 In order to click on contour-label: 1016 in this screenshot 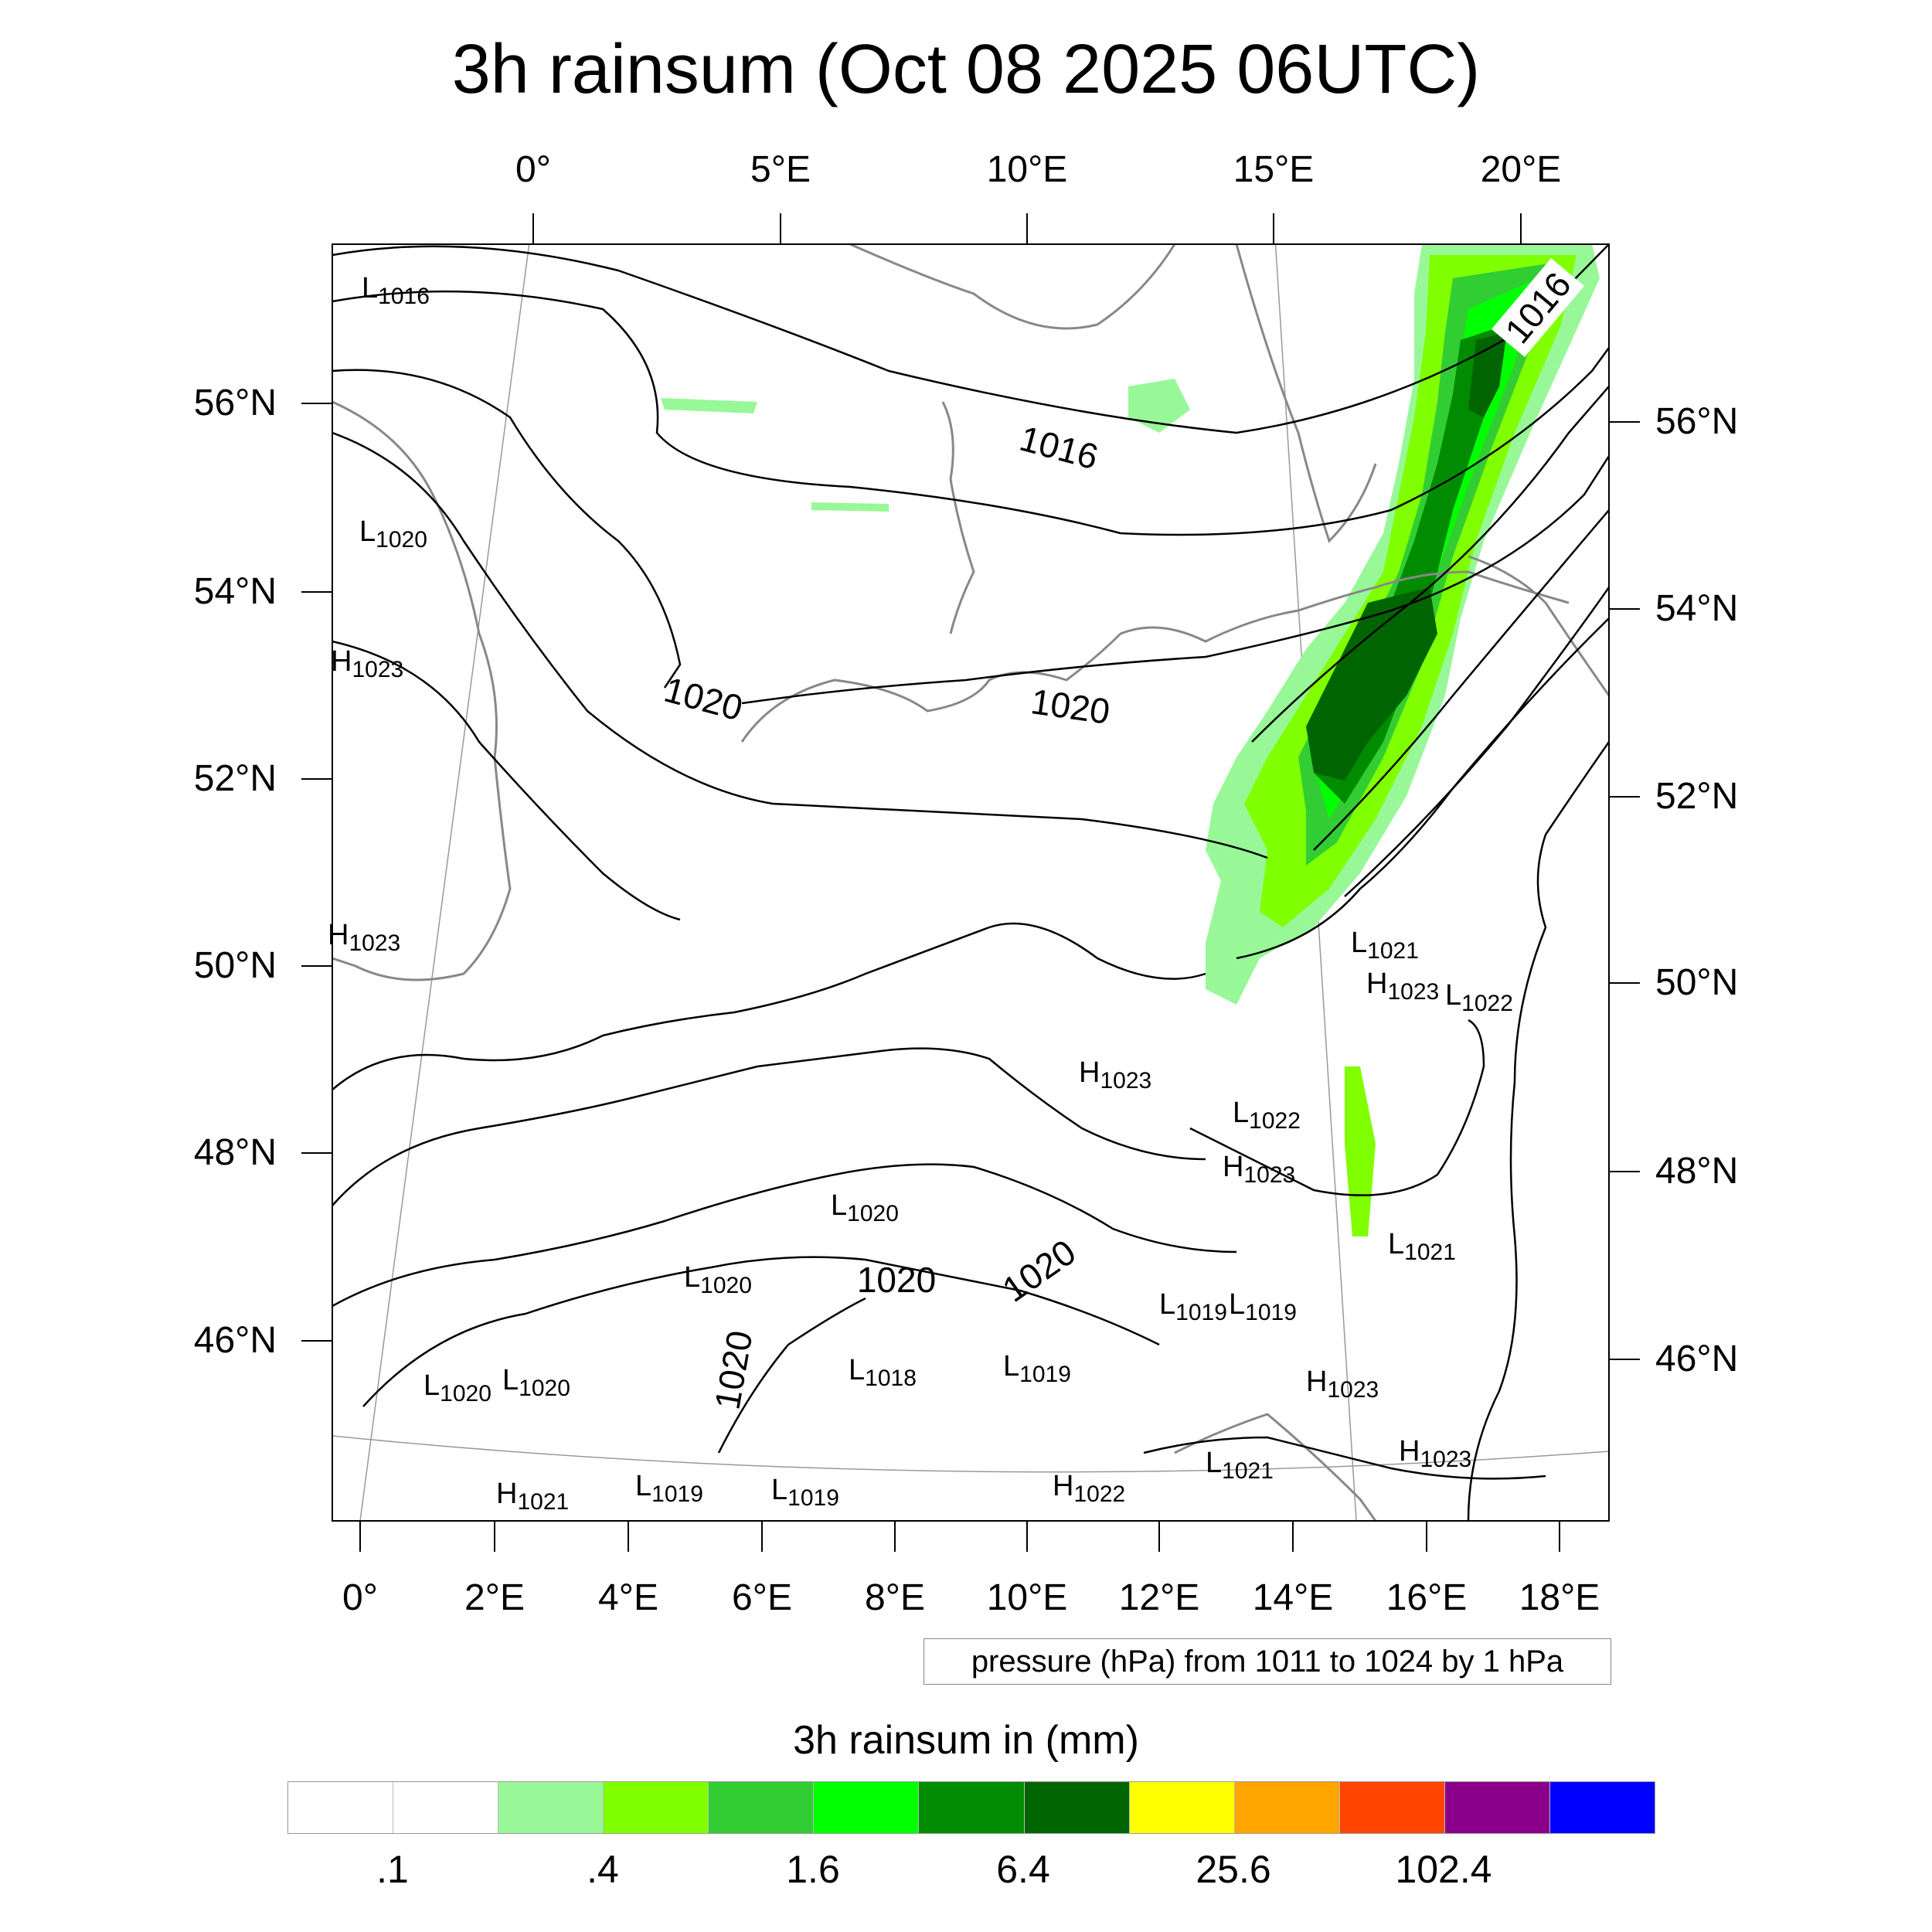, I will do `click(1058, 448)`.